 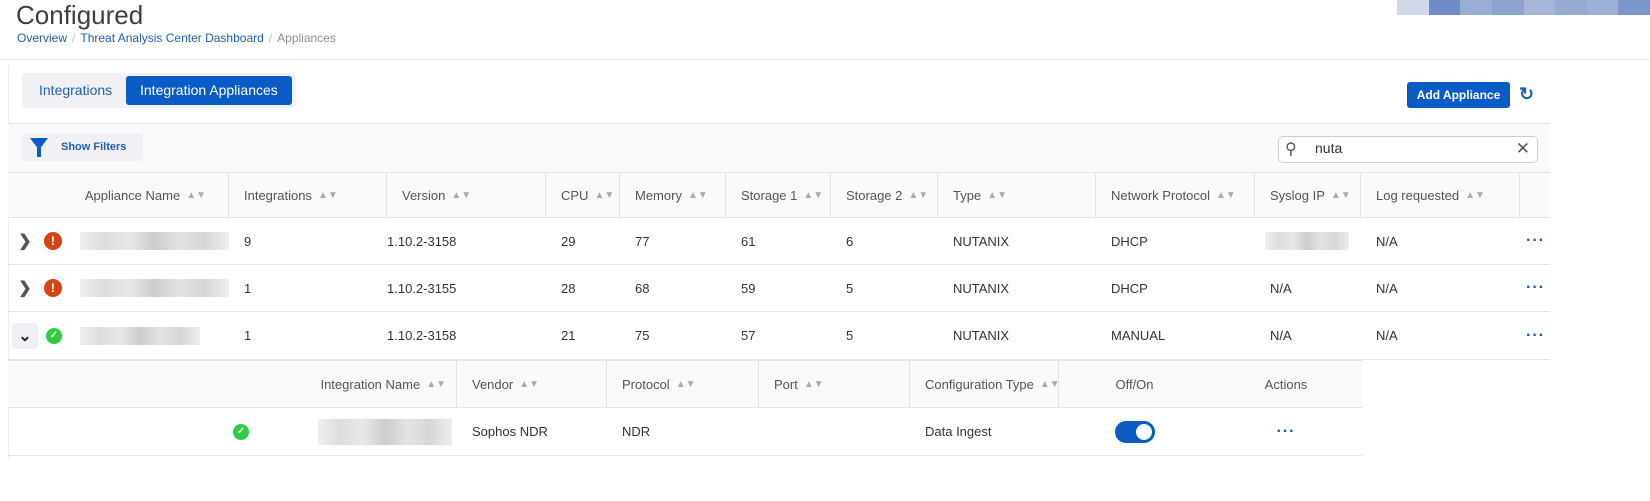 I want to click on protocol-cell: NDR, so click(x=636, y=431).